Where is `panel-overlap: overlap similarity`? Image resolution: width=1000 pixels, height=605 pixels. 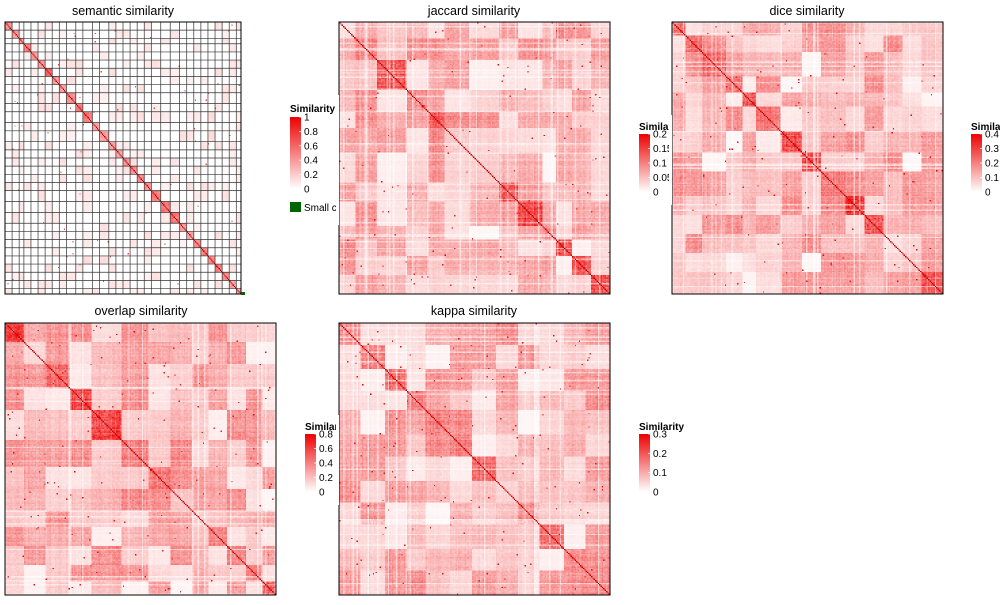 panel-overlap: overlap similarity is located at coordinates (140, 450).